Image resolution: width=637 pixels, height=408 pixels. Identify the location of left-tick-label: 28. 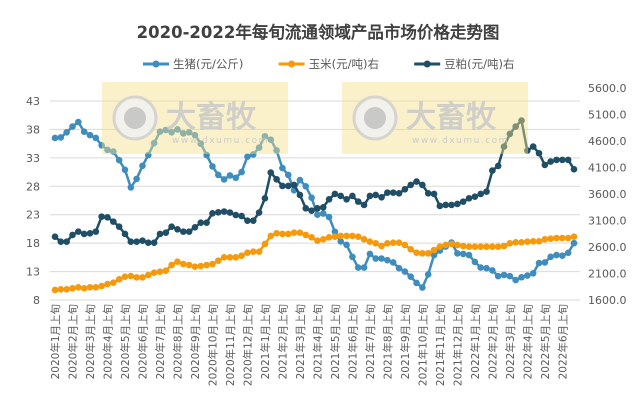
(33, 186).